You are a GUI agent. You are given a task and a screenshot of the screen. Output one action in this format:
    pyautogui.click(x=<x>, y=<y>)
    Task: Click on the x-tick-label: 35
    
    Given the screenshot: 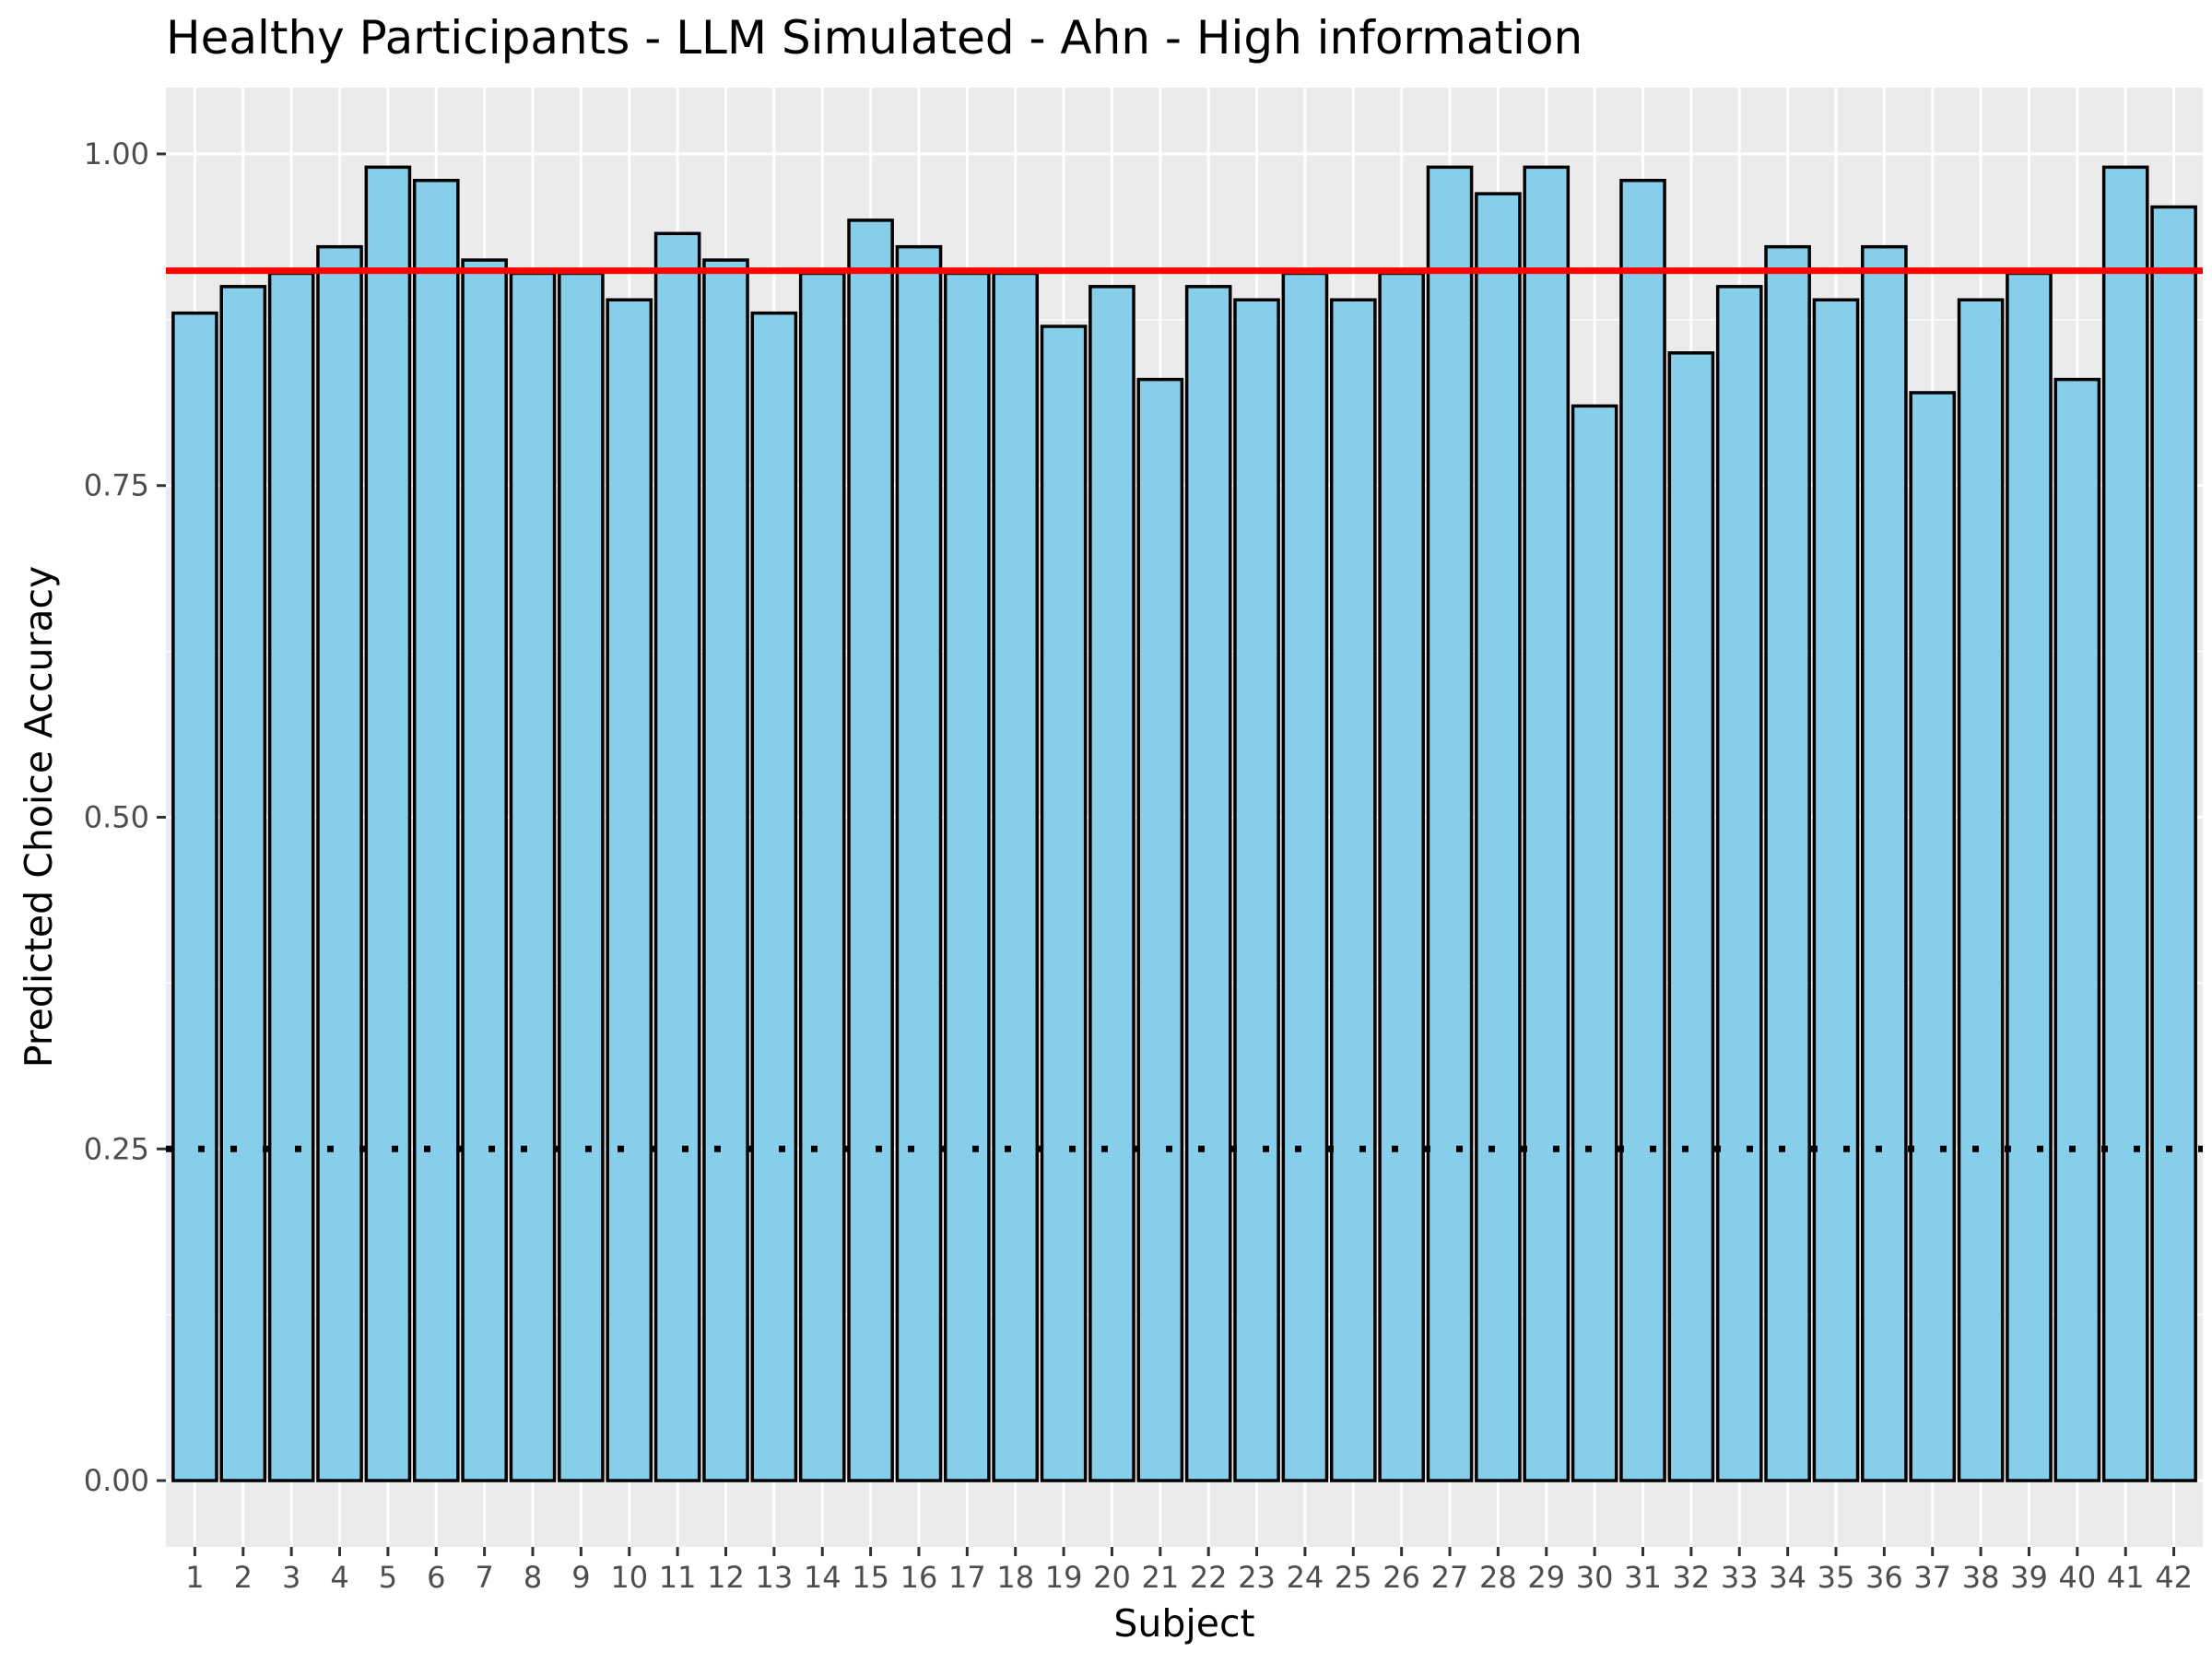 What is the action you would take?
    pyautogui.click(x=1836, y=1577)
    